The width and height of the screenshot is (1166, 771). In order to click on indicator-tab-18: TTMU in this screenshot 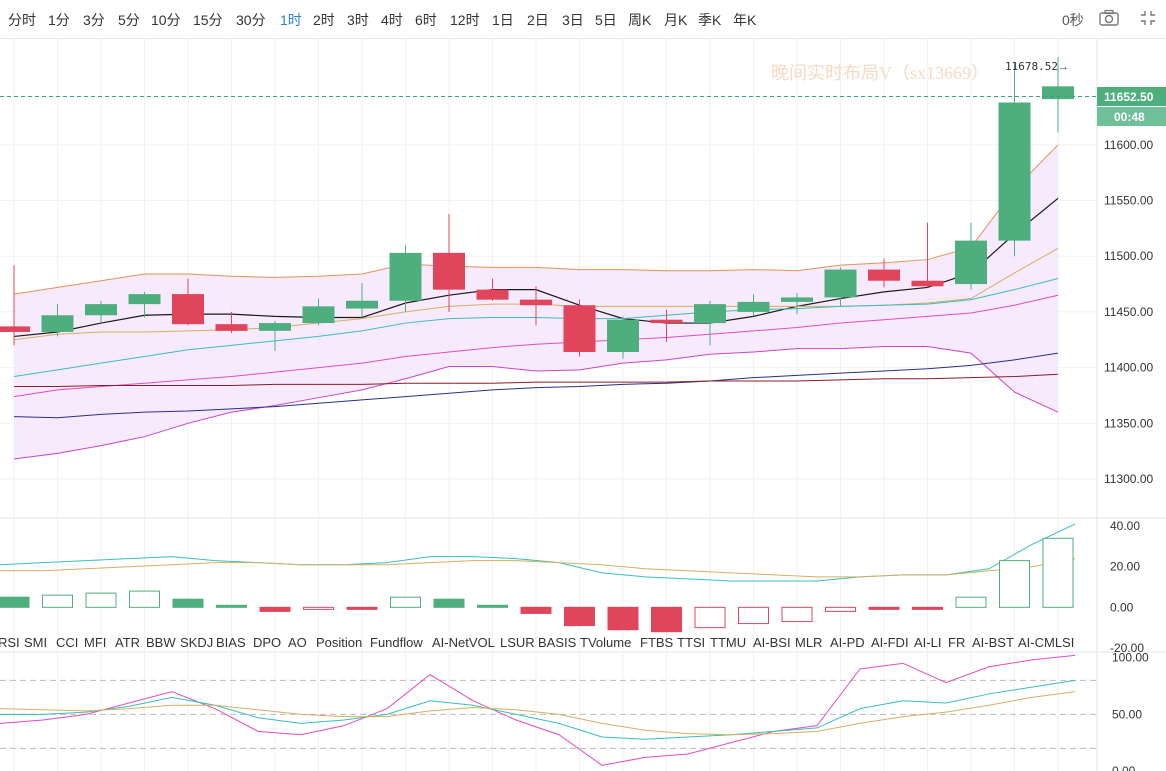, I will do `click(728, 642)`.